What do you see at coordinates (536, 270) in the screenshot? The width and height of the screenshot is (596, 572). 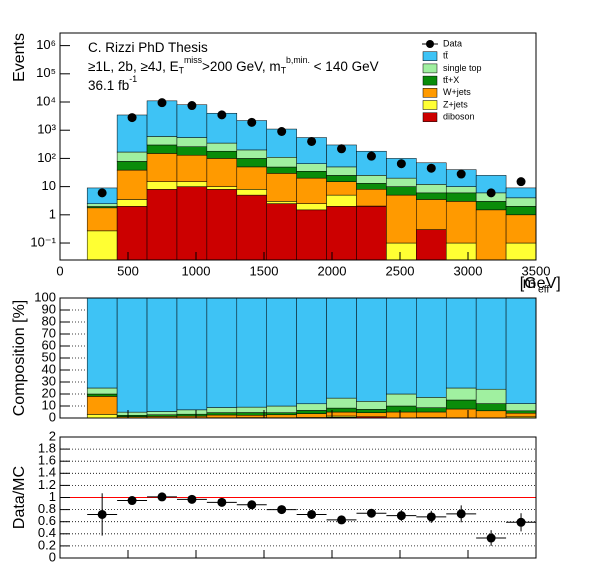 I see `x-tick-label: 3500` at bounding box center [536, 270].